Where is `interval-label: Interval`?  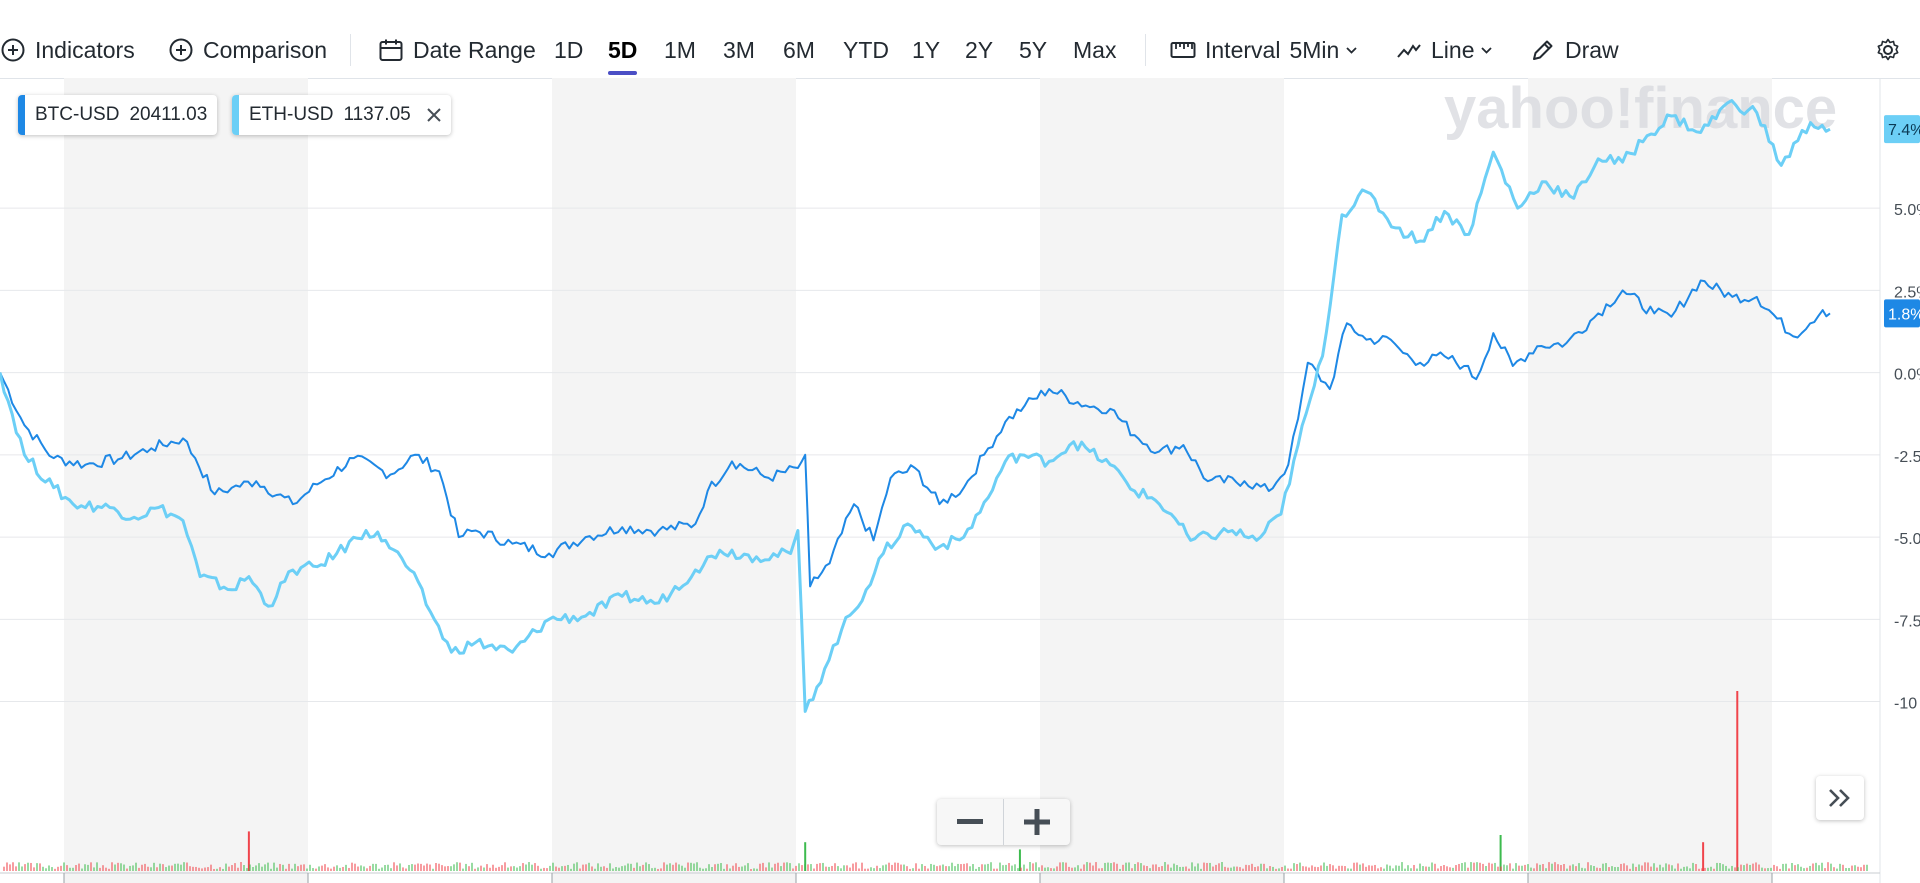 interval-label: Interval is located at coordinates (1243, 49).